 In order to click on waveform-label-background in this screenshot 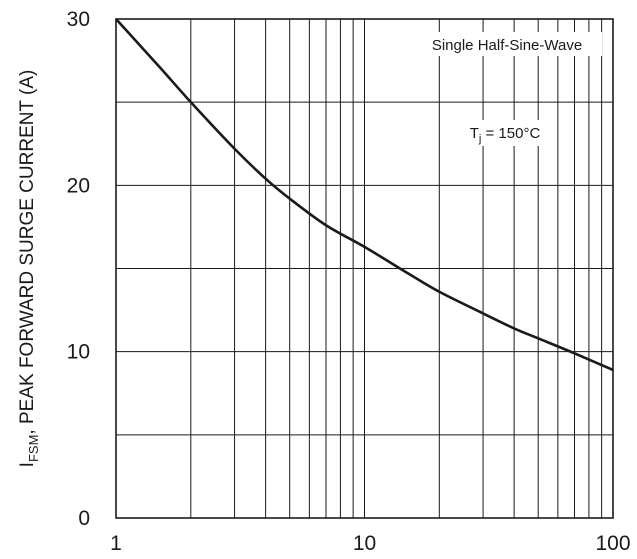, I will do `click(507, 44)`.